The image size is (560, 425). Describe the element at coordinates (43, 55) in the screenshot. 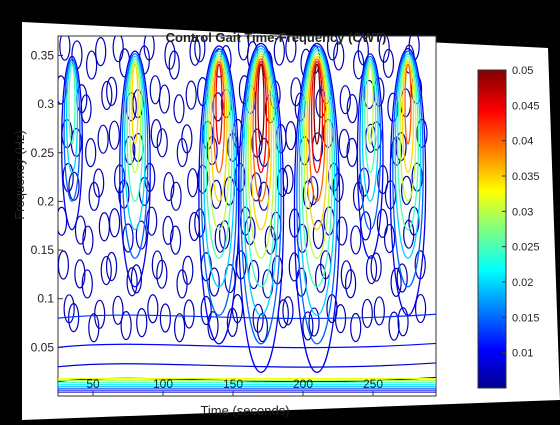

I see `y-tick-label: 0.35` at that location.